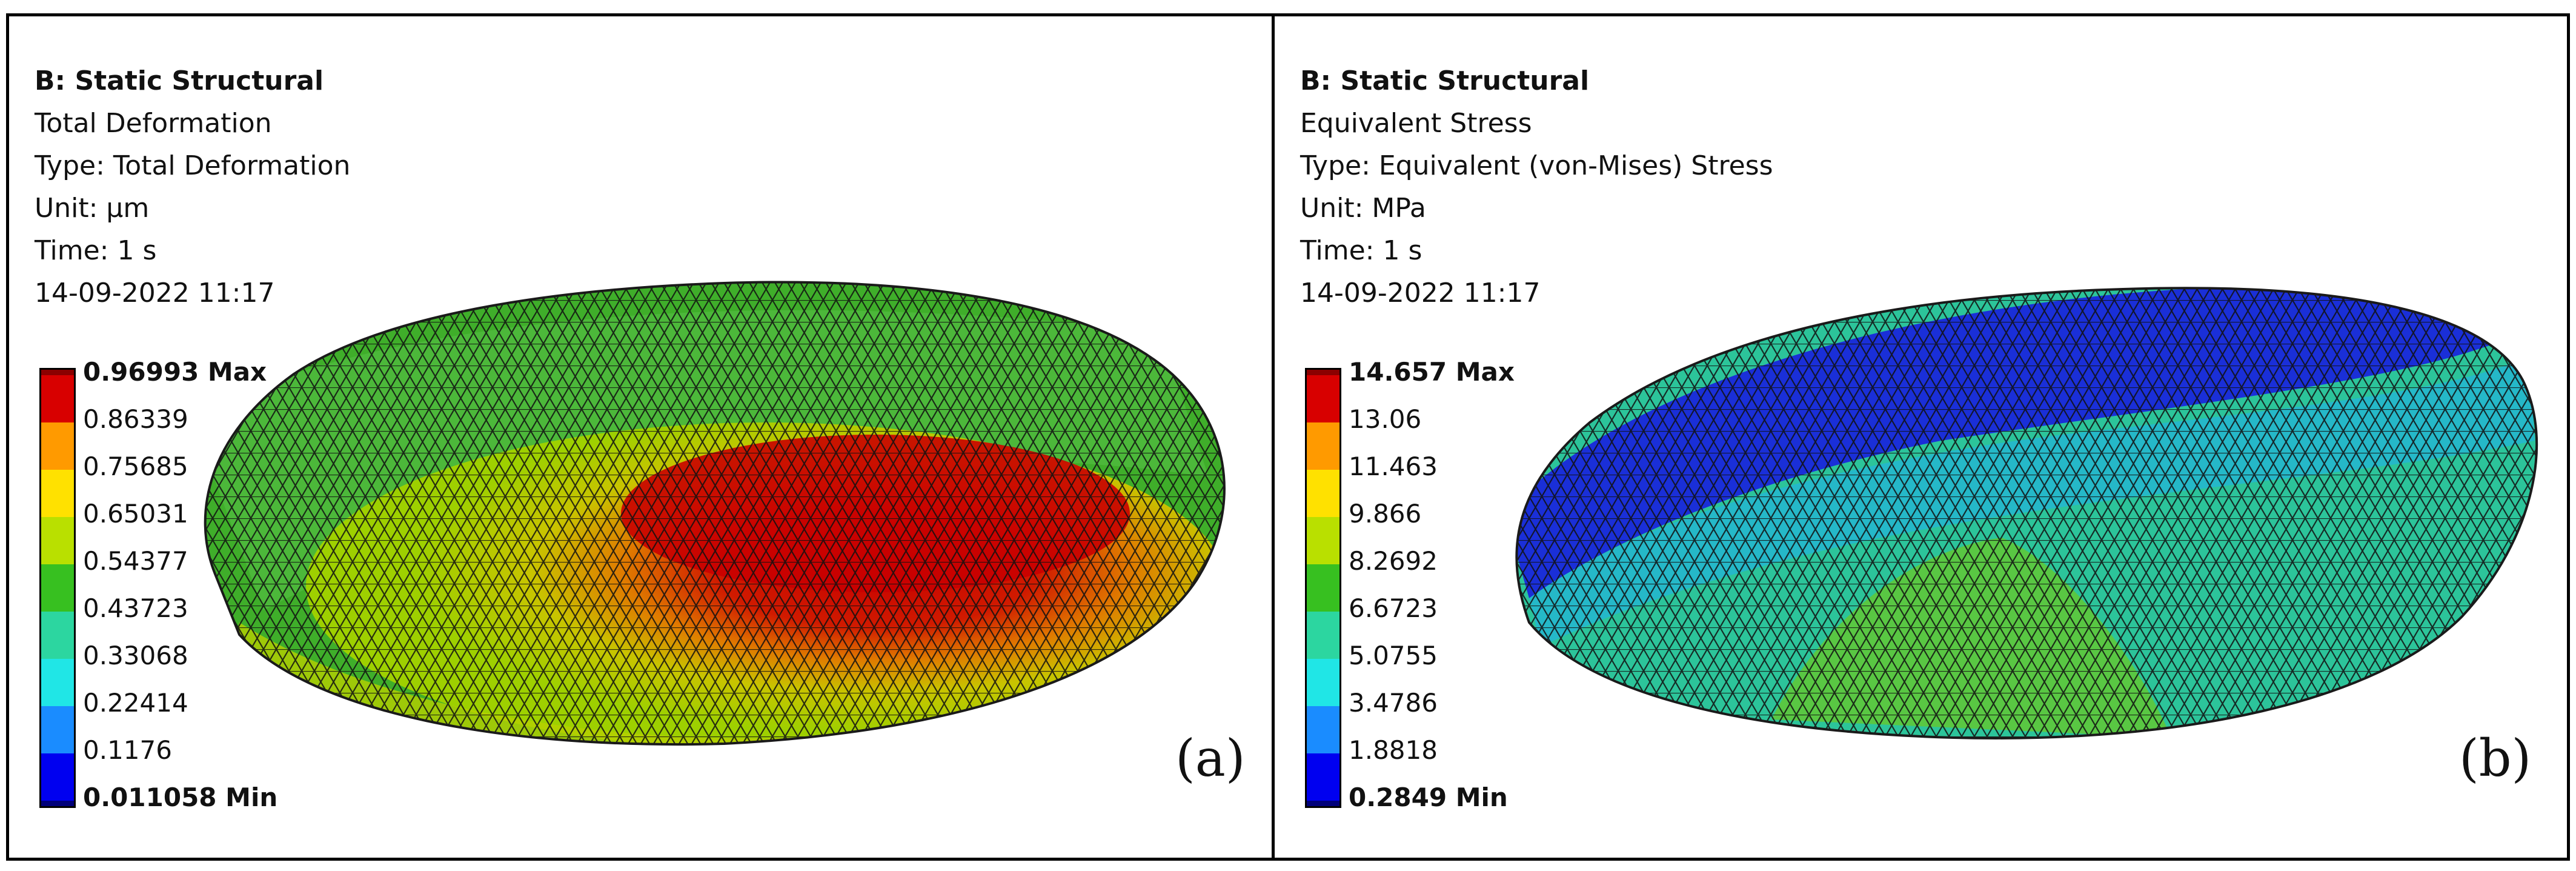 The width and height of the screenshot is (2576, 871). What do you see at coordinates (135, 608) in the screenshot?
I see `legend-value-label: 0.43723` at bounding box center [135, 608].